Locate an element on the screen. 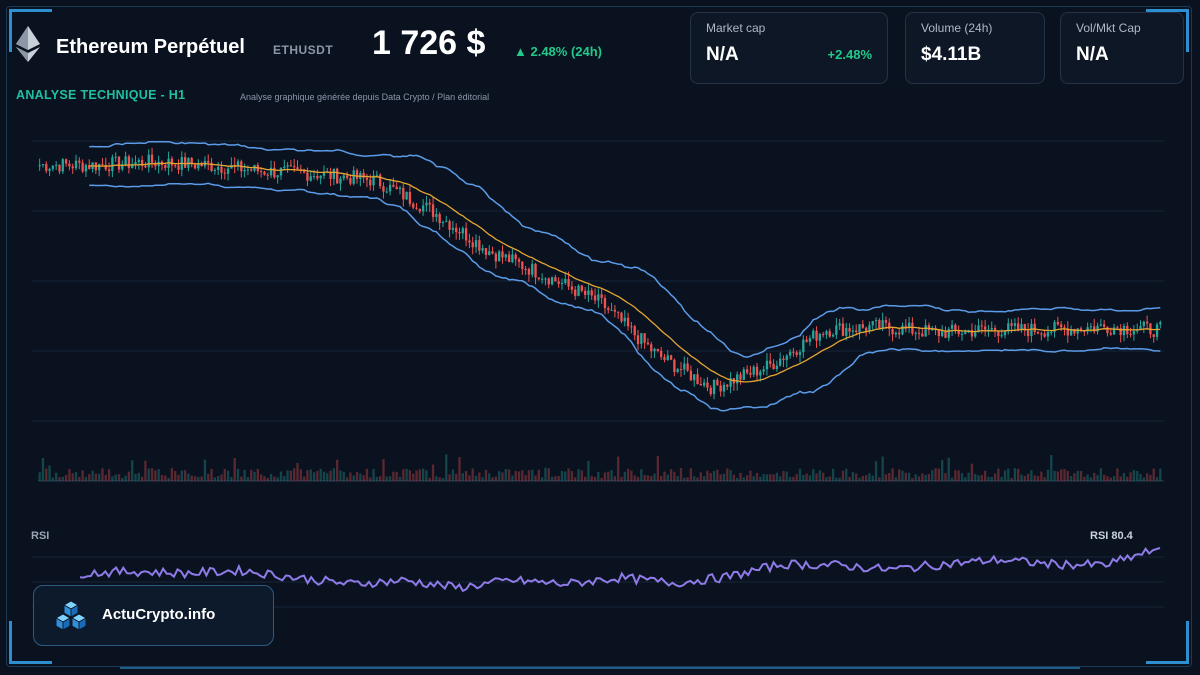 The height and width of the screenshot is (675, 1200). page-title: Ethereum Perpétuel is located at coordinates (150, 47).